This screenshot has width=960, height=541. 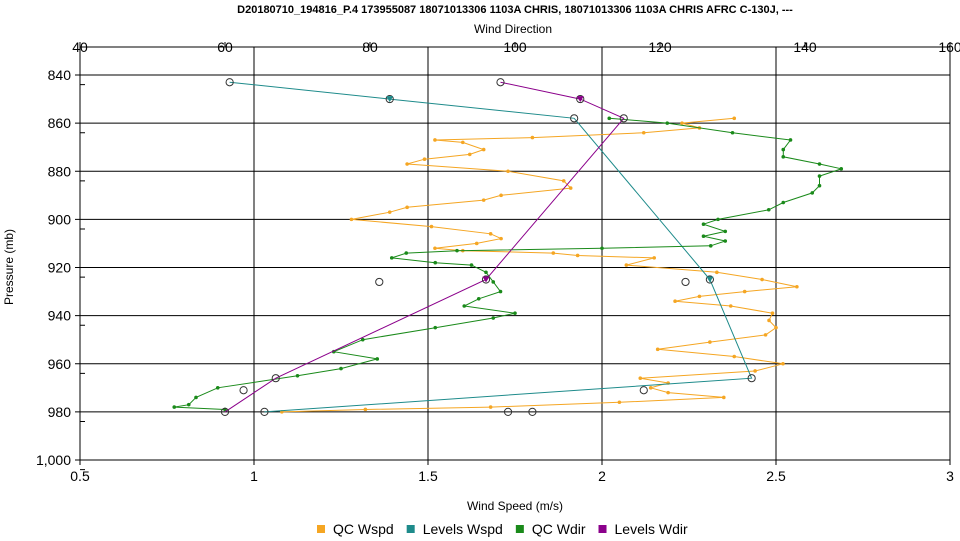 What do you see at coordinates (515, 506) in the screenshot?
I see `bottom-axis-label: Wind Speed (m/s)` at bounding box center [515, 506].